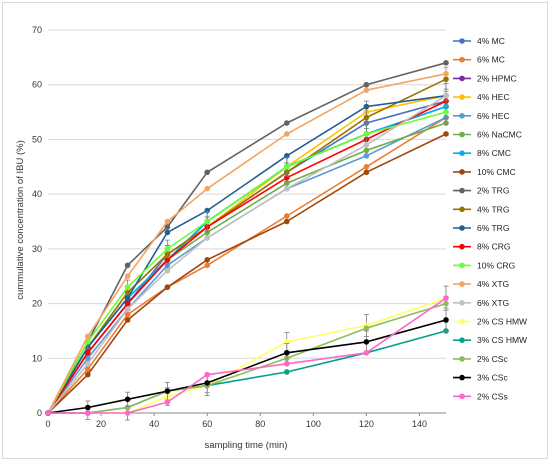 The image size is (550, 461). What do you see at coordinates (101, 424) in the screenshot?
I see `x-tick-label: 20` at bounding box center [101, 424].